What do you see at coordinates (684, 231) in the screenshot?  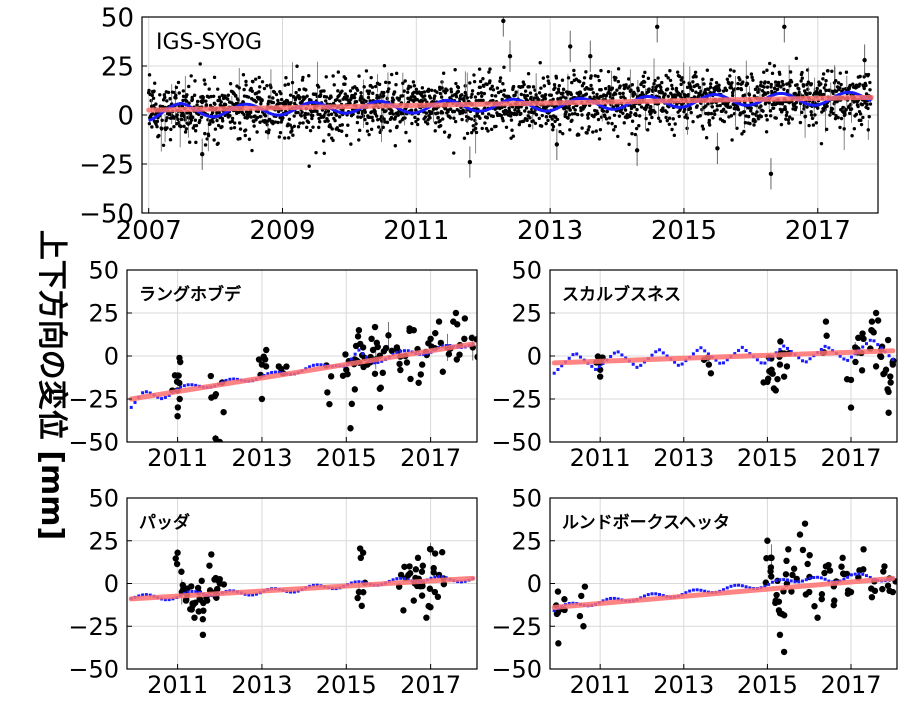 I see `x-tick-label: 2015` at bounding box center [684, 231].